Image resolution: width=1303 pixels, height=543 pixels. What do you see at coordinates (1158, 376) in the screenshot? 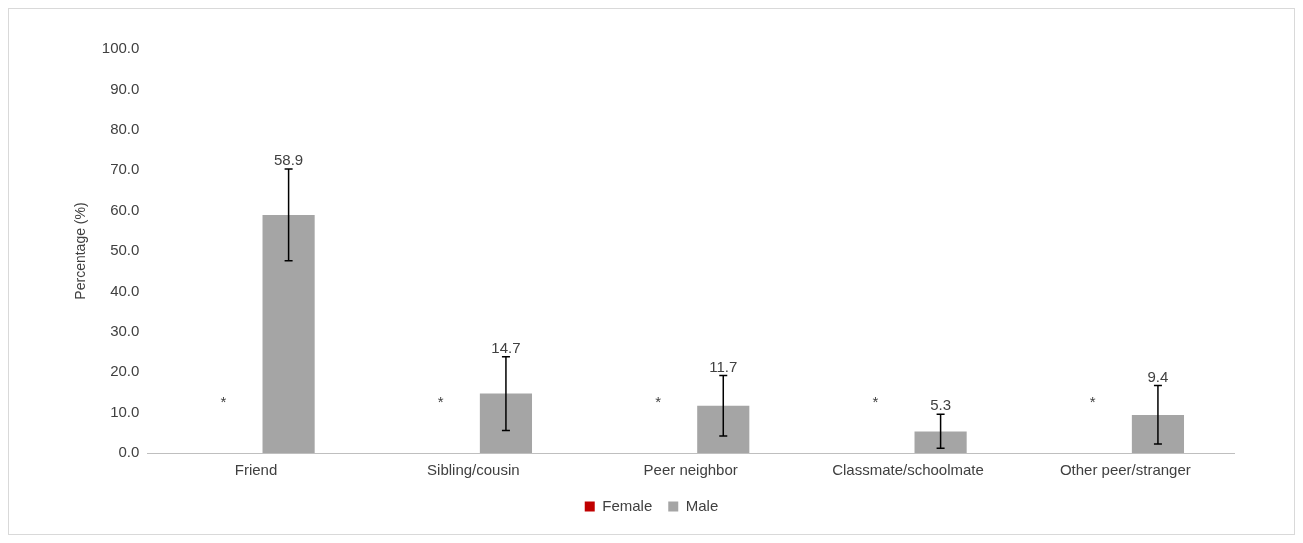
I see `data-label: 9.4` at bounding box center [1158, 376].